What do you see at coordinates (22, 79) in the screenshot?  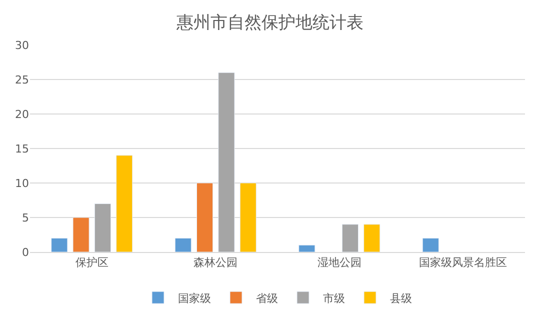 I see `y-tick-label: 25` at bounding box center [22, 79].